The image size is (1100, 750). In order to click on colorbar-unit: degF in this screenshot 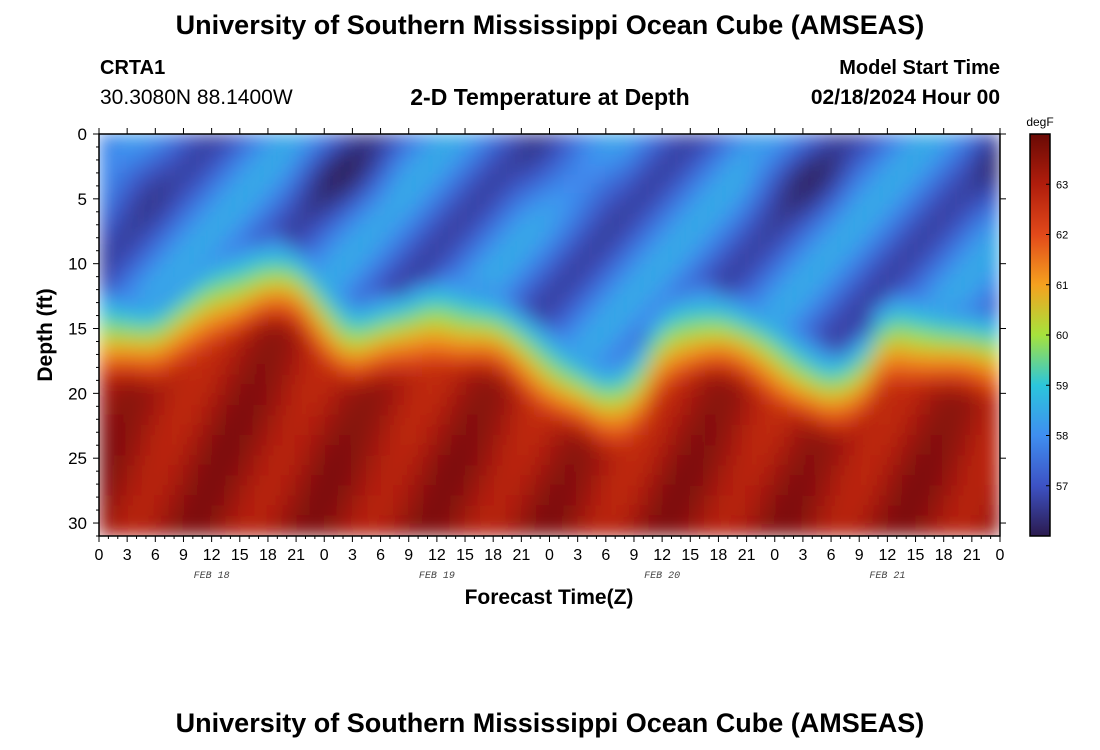, I will do `click(1039, 122)`.